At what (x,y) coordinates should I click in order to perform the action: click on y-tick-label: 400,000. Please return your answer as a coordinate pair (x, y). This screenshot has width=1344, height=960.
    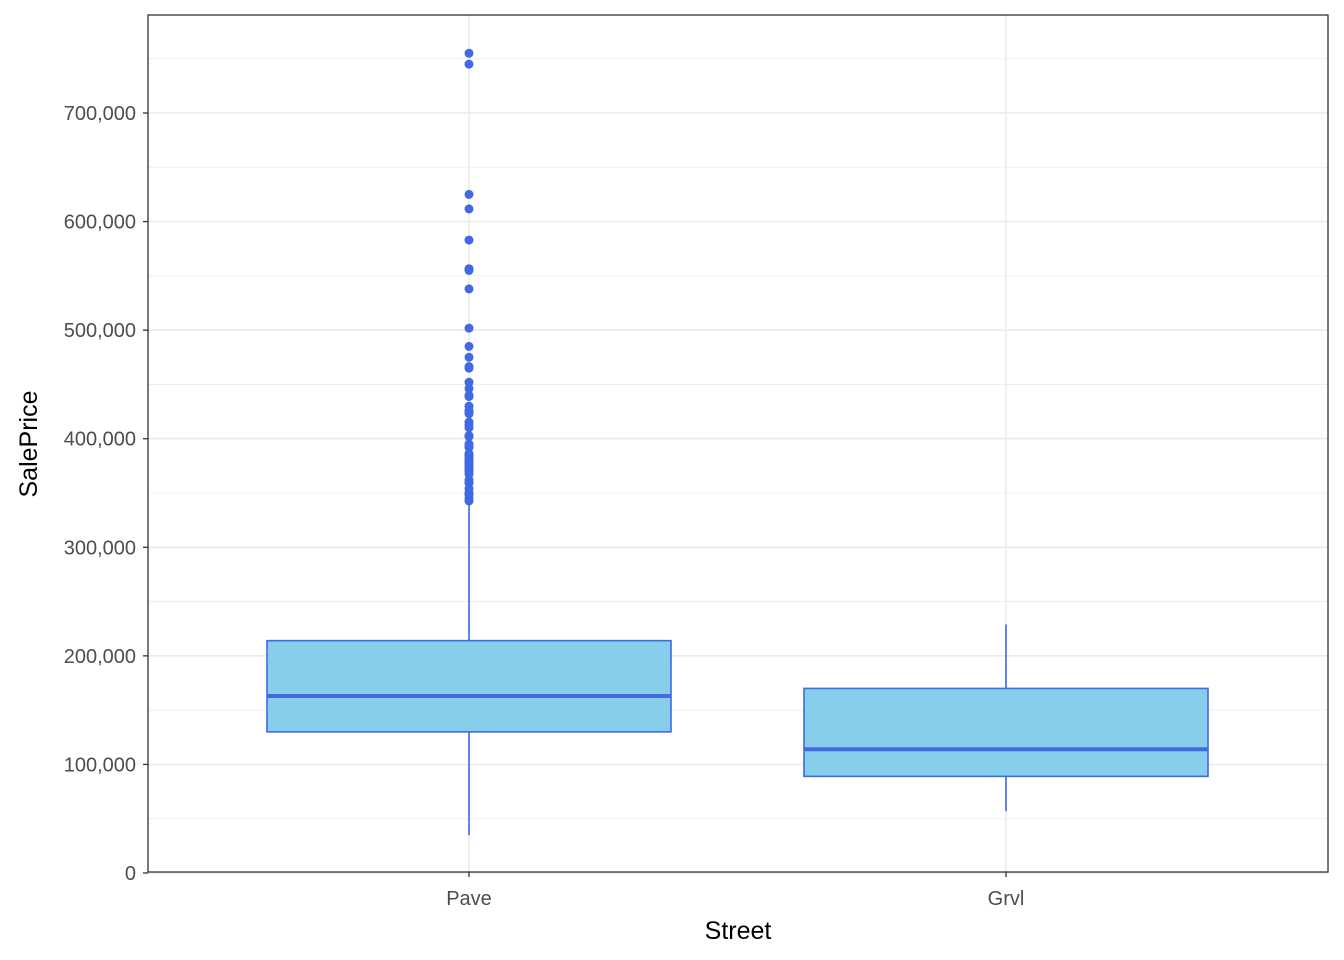
    Looking at the image, I should click on (100, 440).